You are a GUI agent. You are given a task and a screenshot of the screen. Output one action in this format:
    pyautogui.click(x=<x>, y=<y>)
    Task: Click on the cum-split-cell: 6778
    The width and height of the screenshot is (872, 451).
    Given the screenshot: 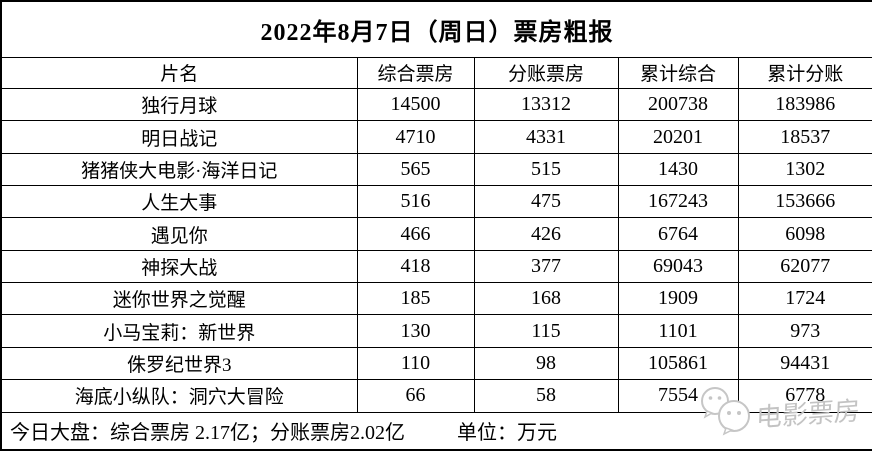 What is the action you would take?
    pyautogui.click(x=804, y=396)
    